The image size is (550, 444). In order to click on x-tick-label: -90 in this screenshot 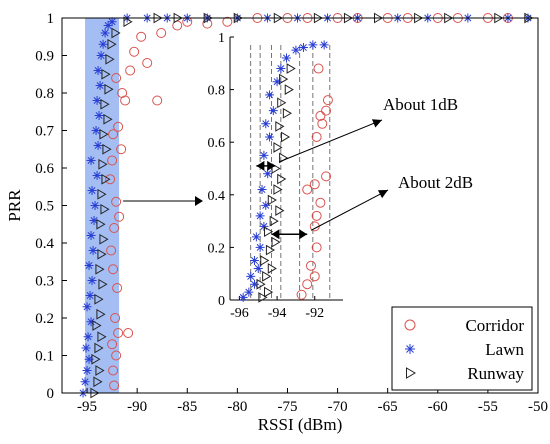, I will do `click(137, 407)`.